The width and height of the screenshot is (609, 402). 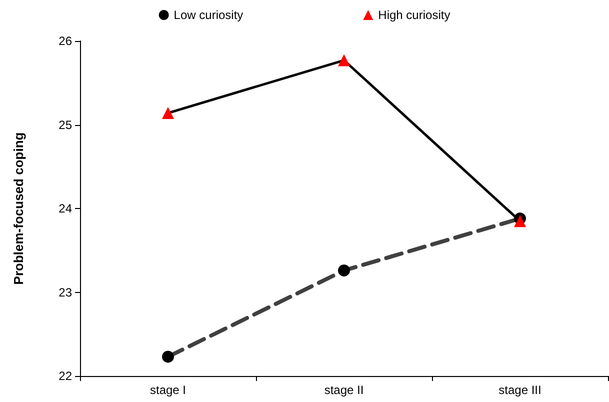 I want to click on legend-label: High curiosity, so click(x=414, y=15).